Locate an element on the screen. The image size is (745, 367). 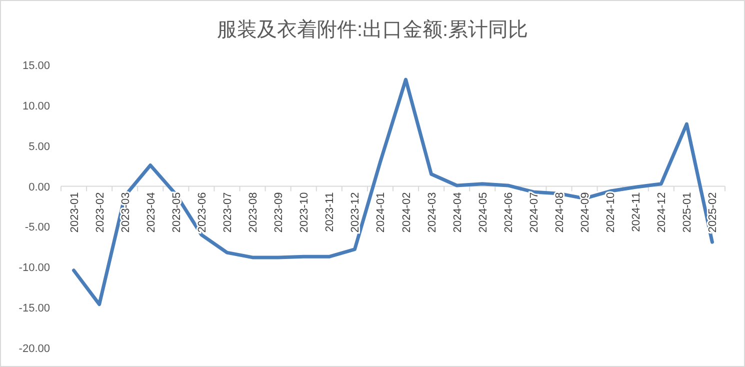
x-tick-label: 2024-07 is located at coordinates (534, 212).